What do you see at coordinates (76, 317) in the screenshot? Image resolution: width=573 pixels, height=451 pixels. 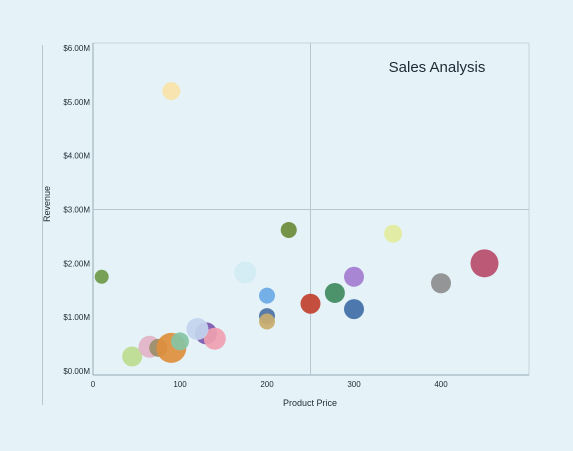 I see `y-tick-label: $1.00M` at bounding box center [76, 317].